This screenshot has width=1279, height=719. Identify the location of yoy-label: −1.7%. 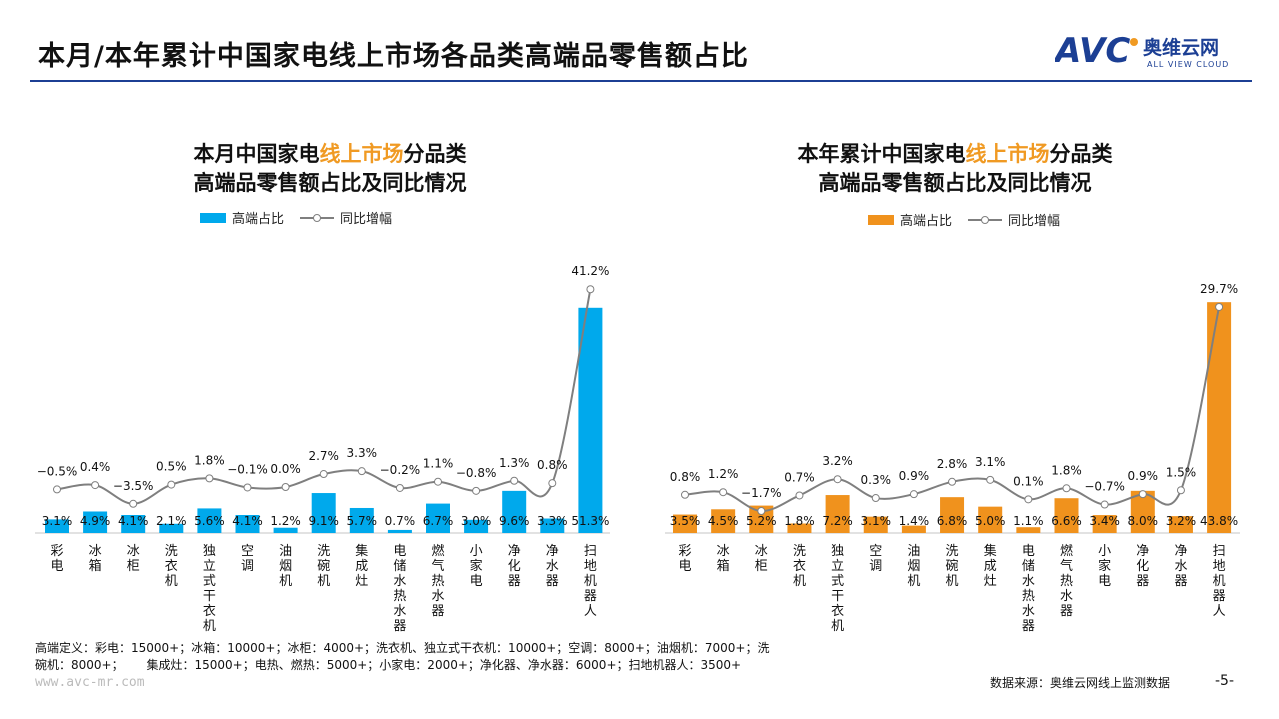
(761, 493).